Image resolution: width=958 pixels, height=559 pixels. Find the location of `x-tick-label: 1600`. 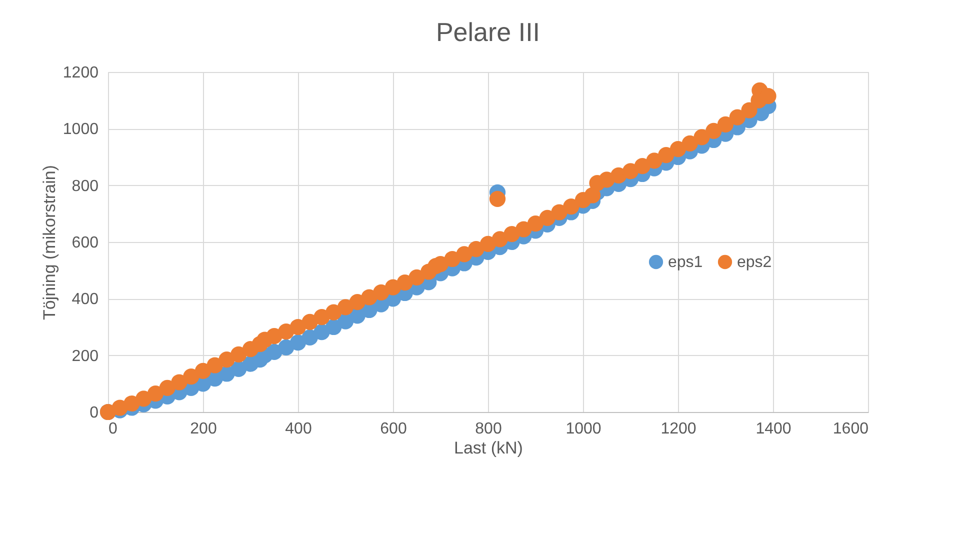

x-tick-label: 1600 is located at coordinates (850, 429).